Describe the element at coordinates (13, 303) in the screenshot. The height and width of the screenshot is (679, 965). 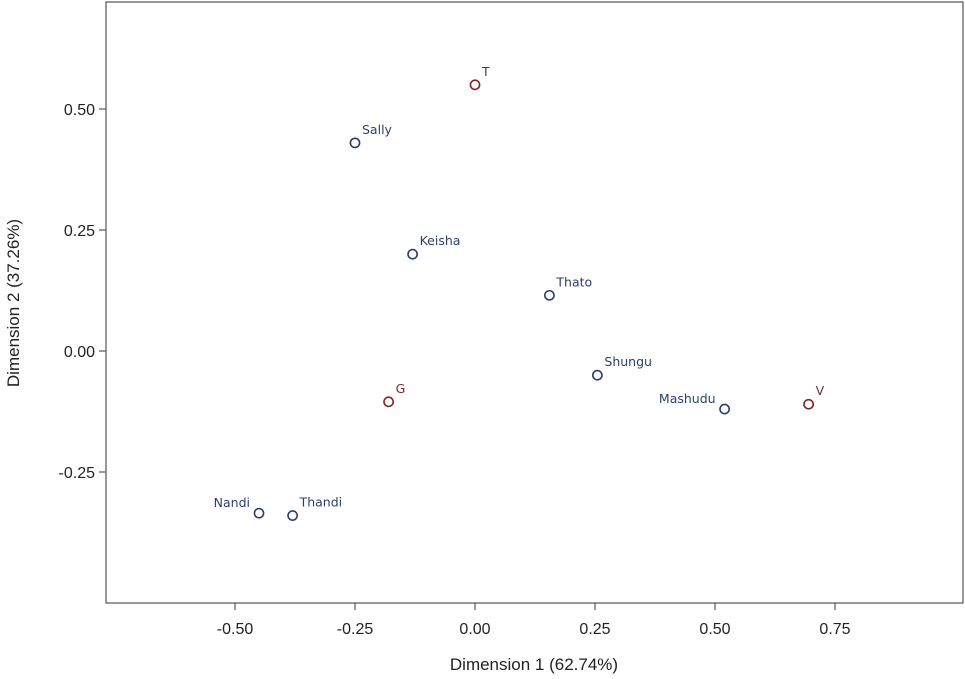
I see `y-axis-title: Dimension 2 (37.26%)` at that location.